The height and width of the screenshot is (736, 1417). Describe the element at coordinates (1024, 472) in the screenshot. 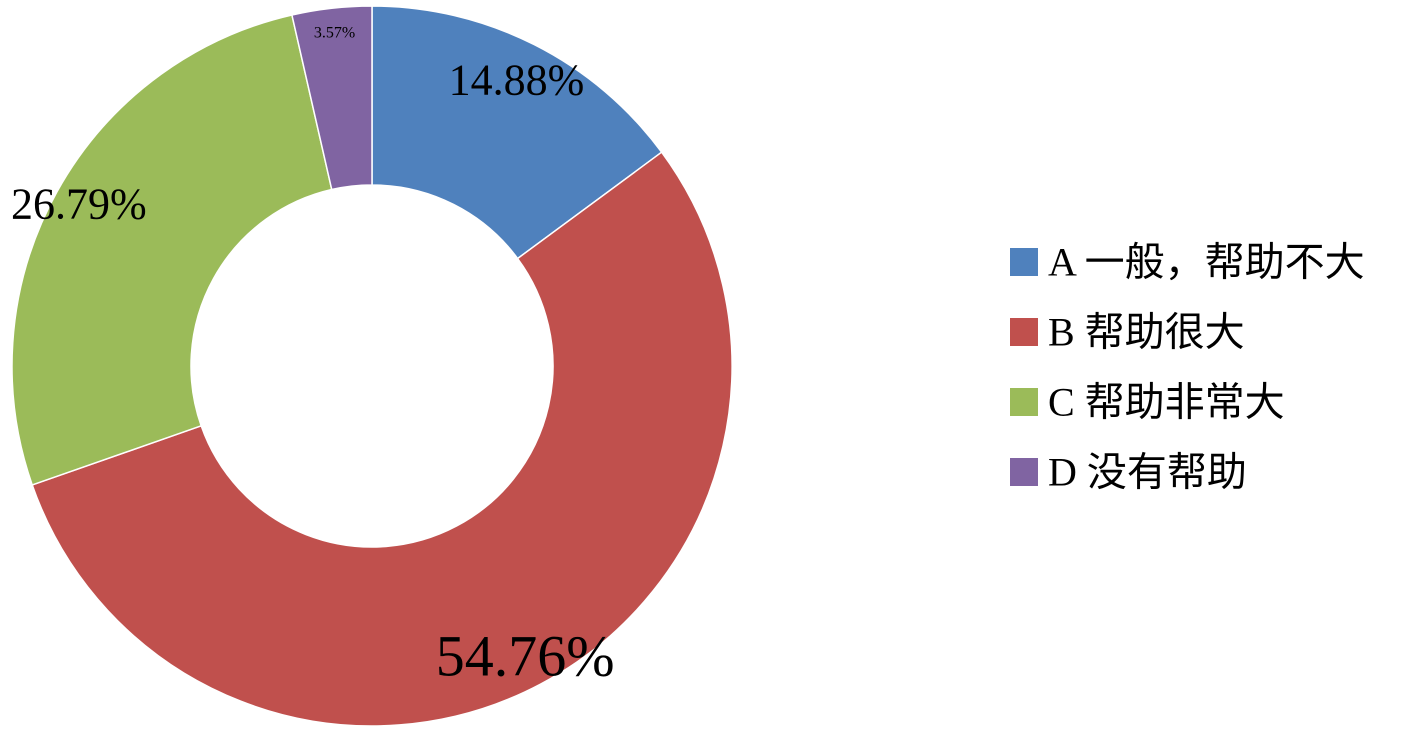

I see `legend-swatch-d` at that location.